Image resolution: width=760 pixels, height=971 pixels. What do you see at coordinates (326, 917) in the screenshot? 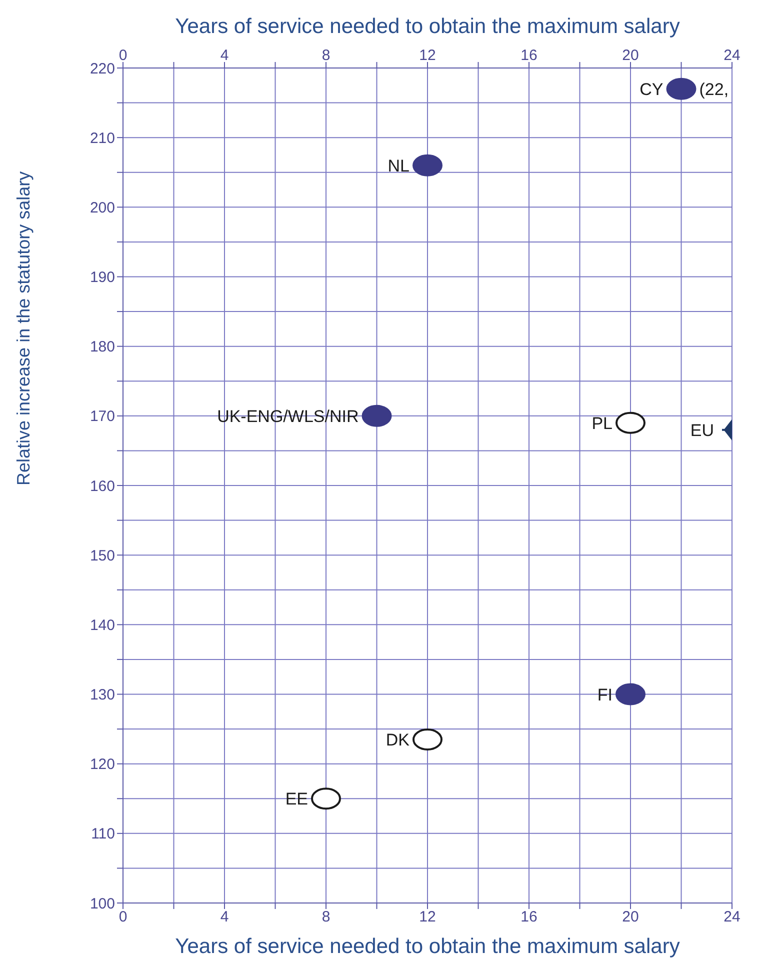
I see `x2-tick-label: 8` at bounding box center [326, 917].